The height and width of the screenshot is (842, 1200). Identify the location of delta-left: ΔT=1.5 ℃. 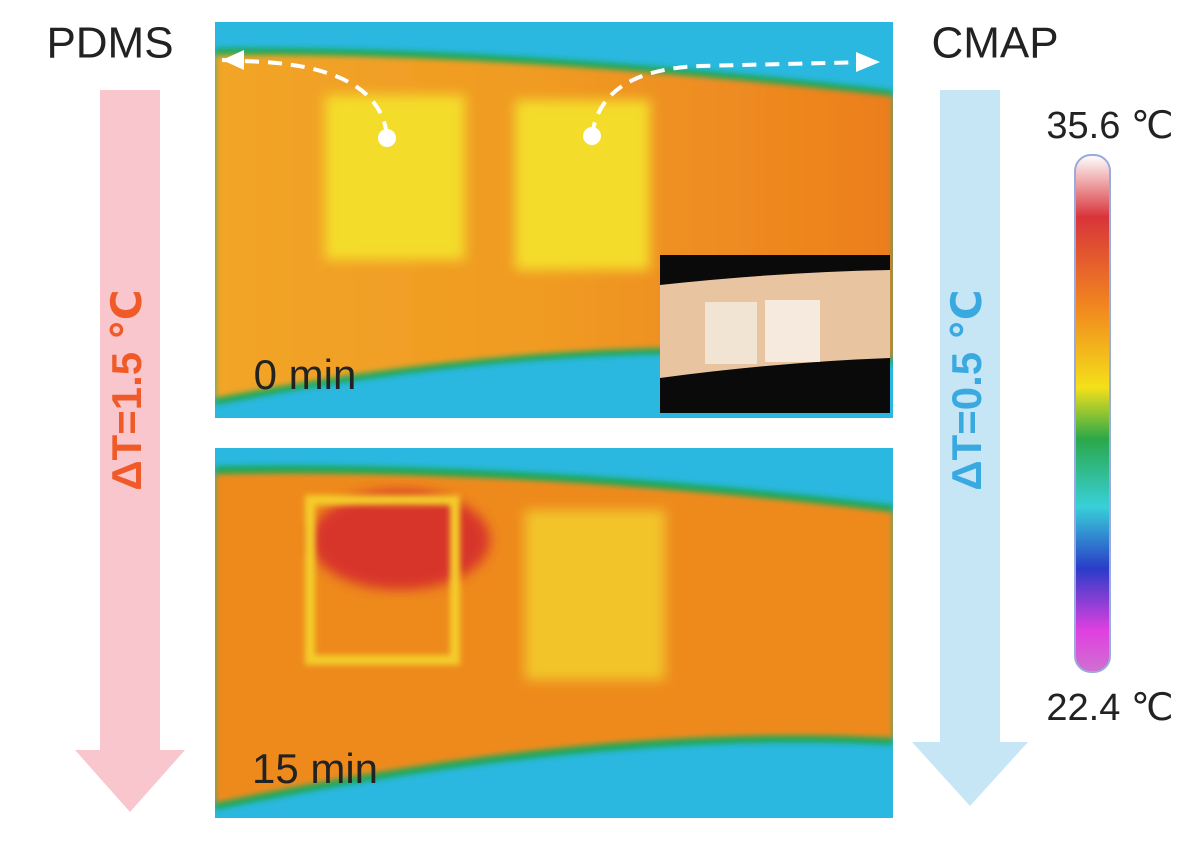
(126, 389).